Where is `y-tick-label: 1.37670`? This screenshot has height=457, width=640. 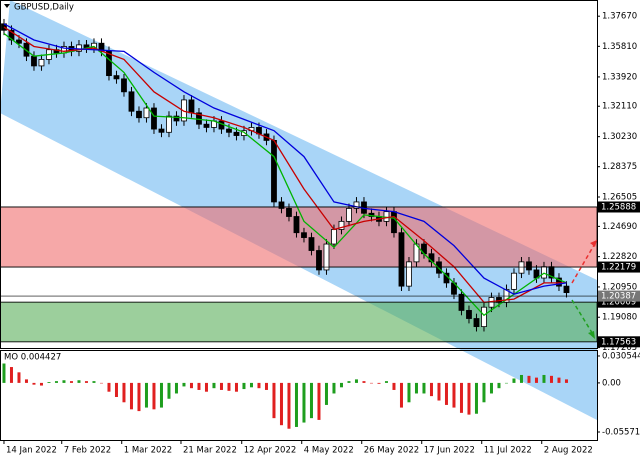 y-tick-label: 1.37670 is located at coordinates (619, 17).